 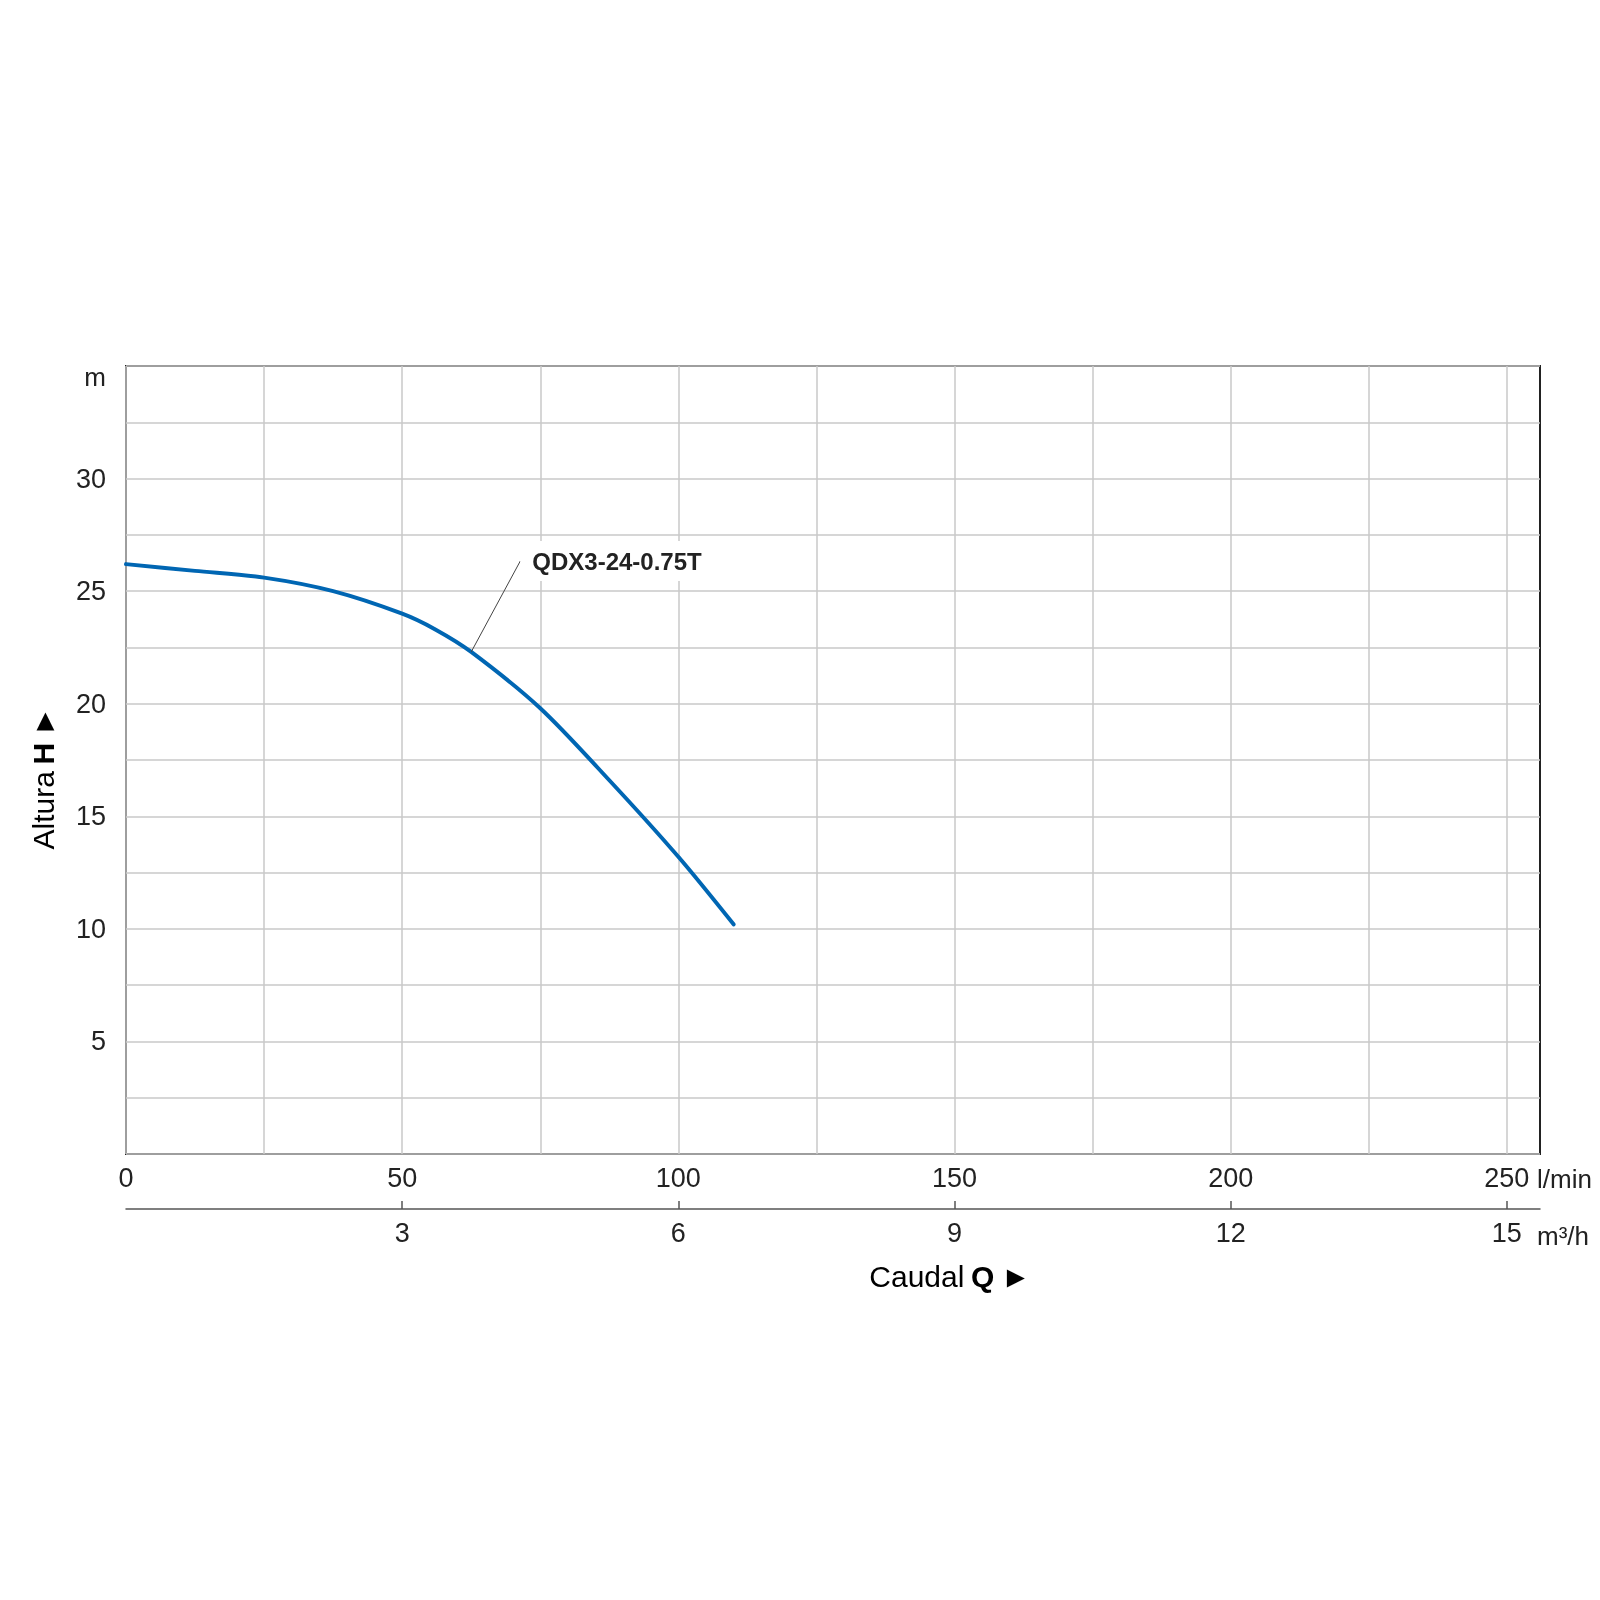 What do you see at coordinates (1563, 1236) in the screenshot?
I see `x2-axis-title: m³/h` at bounding box center [1563, 1236].